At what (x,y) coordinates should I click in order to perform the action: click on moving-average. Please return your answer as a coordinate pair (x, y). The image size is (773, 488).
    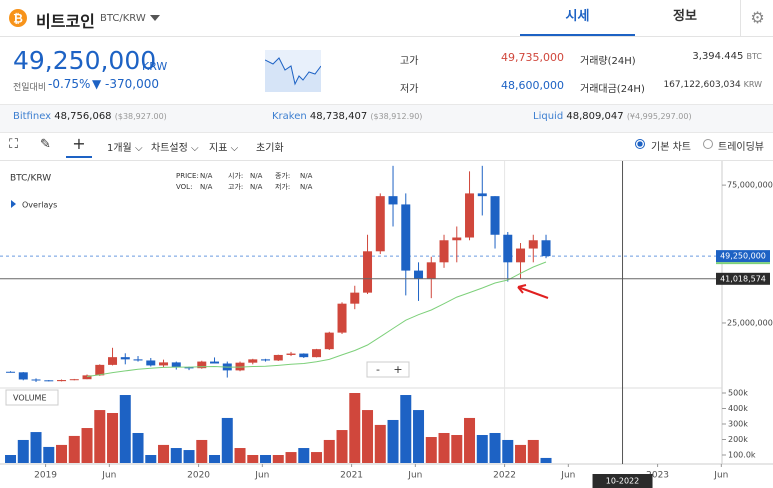
    Looking at the image, I should click on (316, 319).